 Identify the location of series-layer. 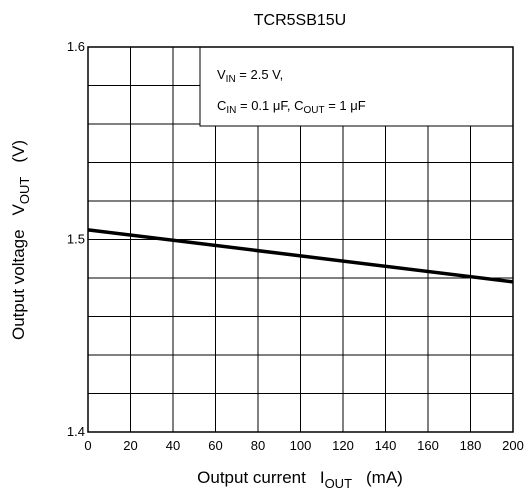
(300, 256).